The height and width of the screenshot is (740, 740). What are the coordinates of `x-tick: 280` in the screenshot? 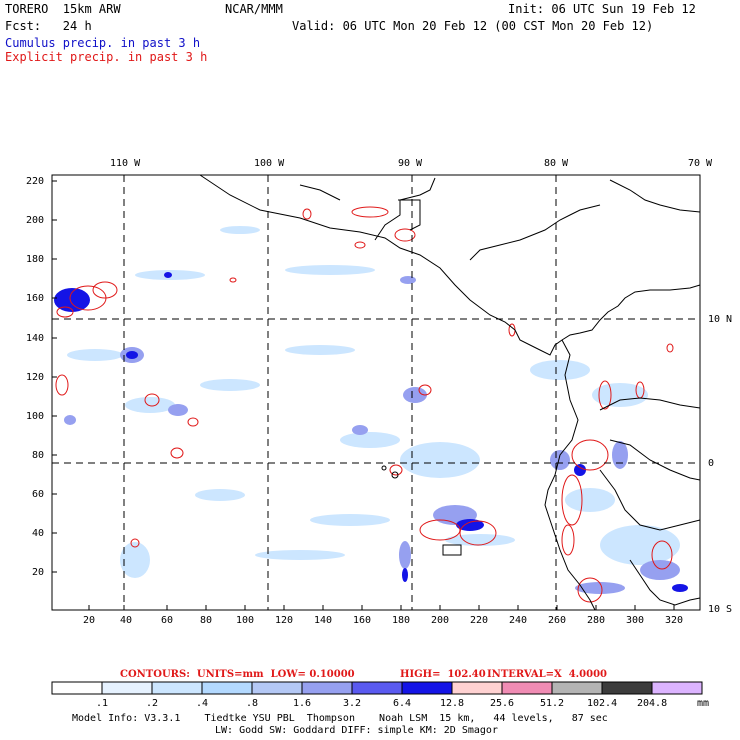 It's located at (596, 620).